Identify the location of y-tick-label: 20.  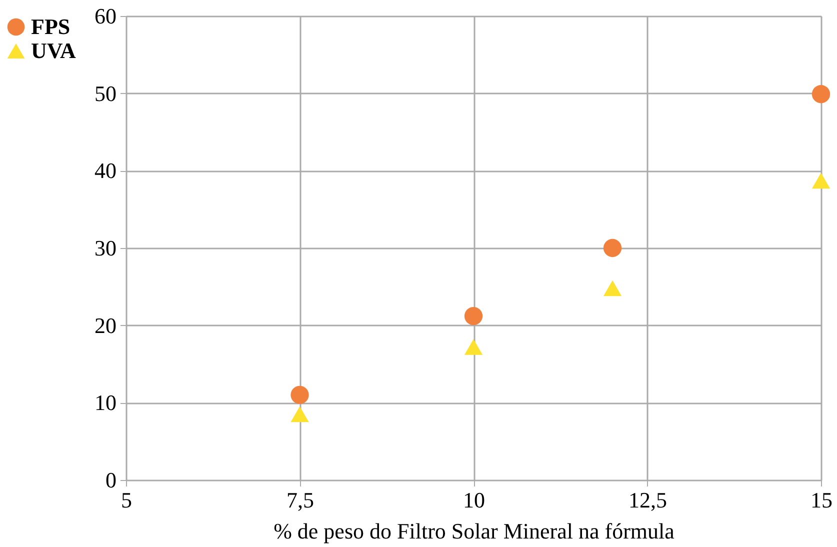
(105, 325).